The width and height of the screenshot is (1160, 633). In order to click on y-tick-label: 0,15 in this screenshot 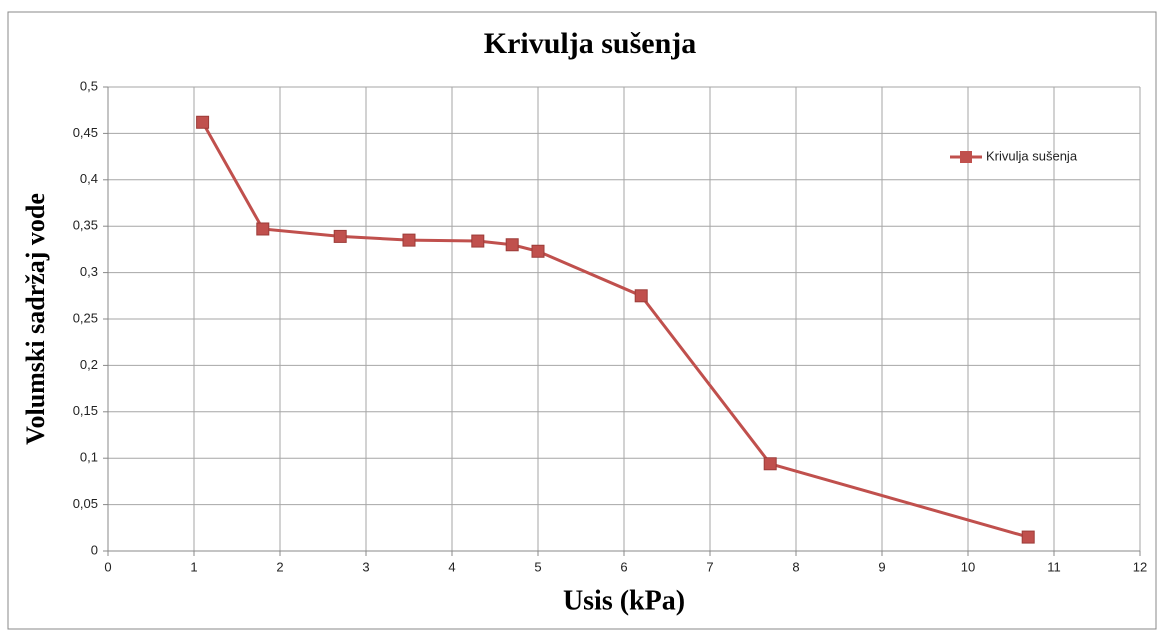, I will do `click(85, 410)`.